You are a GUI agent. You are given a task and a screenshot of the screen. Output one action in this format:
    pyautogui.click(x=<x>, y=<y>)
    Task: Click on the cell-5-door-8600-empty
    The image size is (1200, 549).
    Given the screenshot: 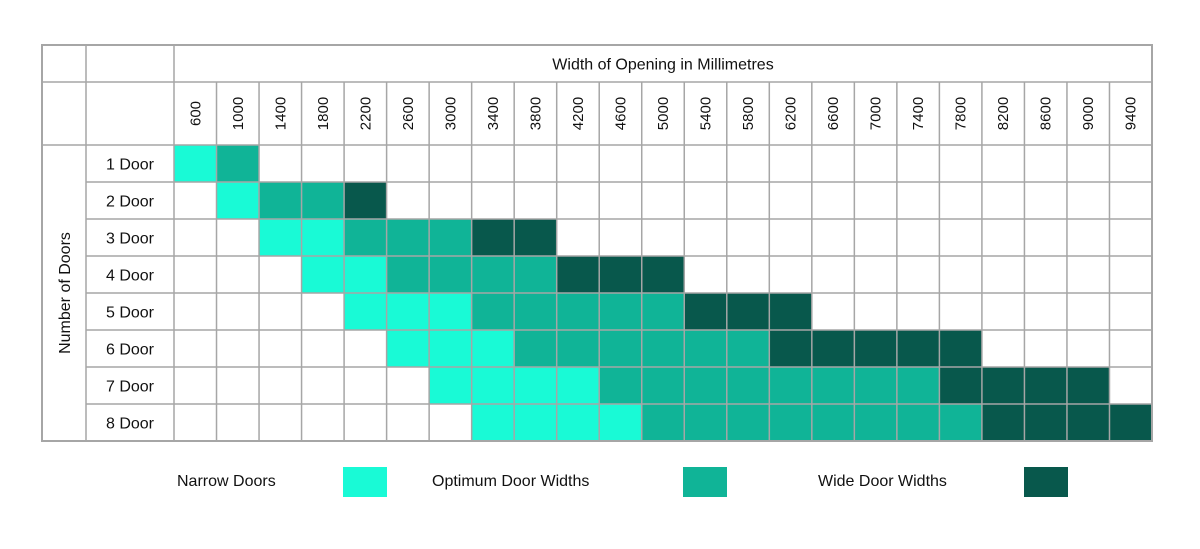 What is the action you would take?
    pyautogui.click(x=1045, y=311)
    